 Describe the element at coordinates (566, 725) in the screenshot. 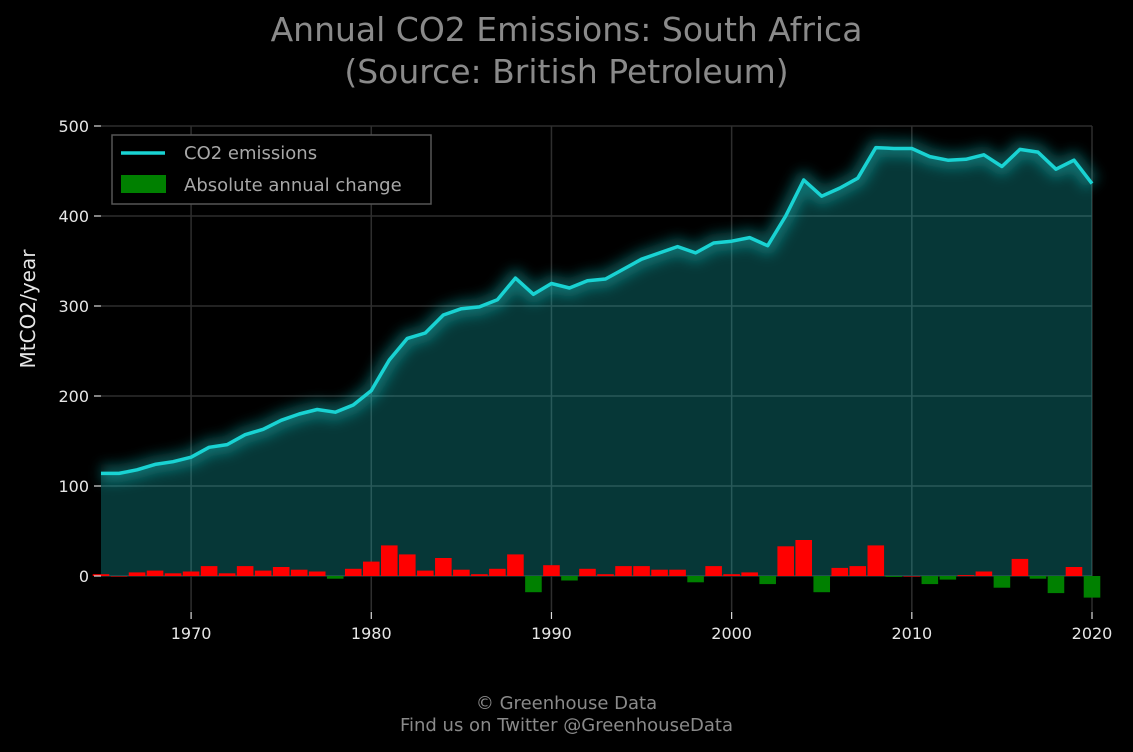

I see `footer-twitter: Find us on Twitter @GreenhouseData` at that location.